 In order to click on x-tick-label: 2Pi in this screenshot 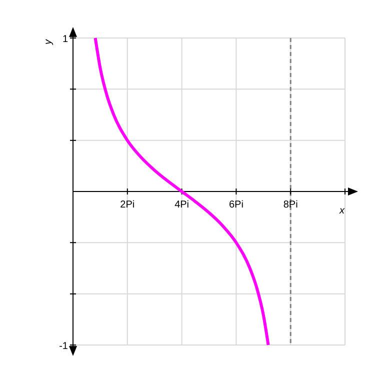, I will do `click(127, 205)`.